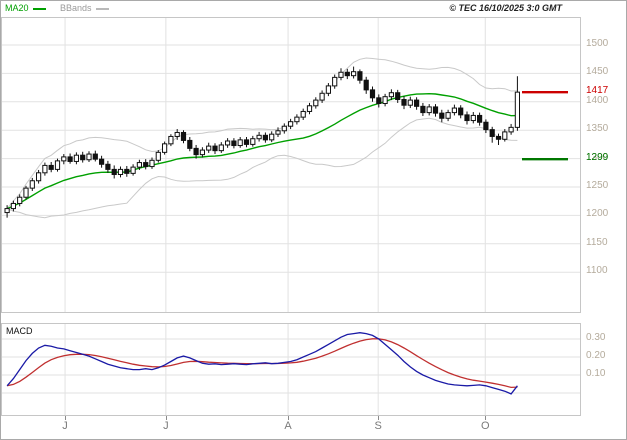  Describe the element at coordinates (19, 331) in the screenshot. I see `macd-title: MACD` at that location.